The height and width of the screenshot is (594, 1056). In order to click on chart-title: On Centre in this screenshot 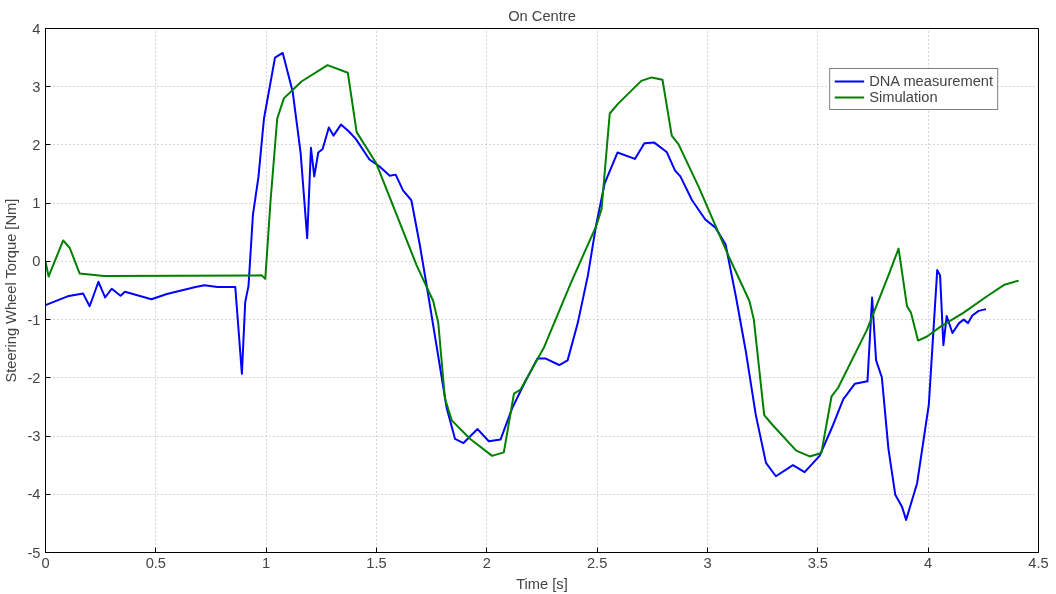, I will do `click(542, 15)`.